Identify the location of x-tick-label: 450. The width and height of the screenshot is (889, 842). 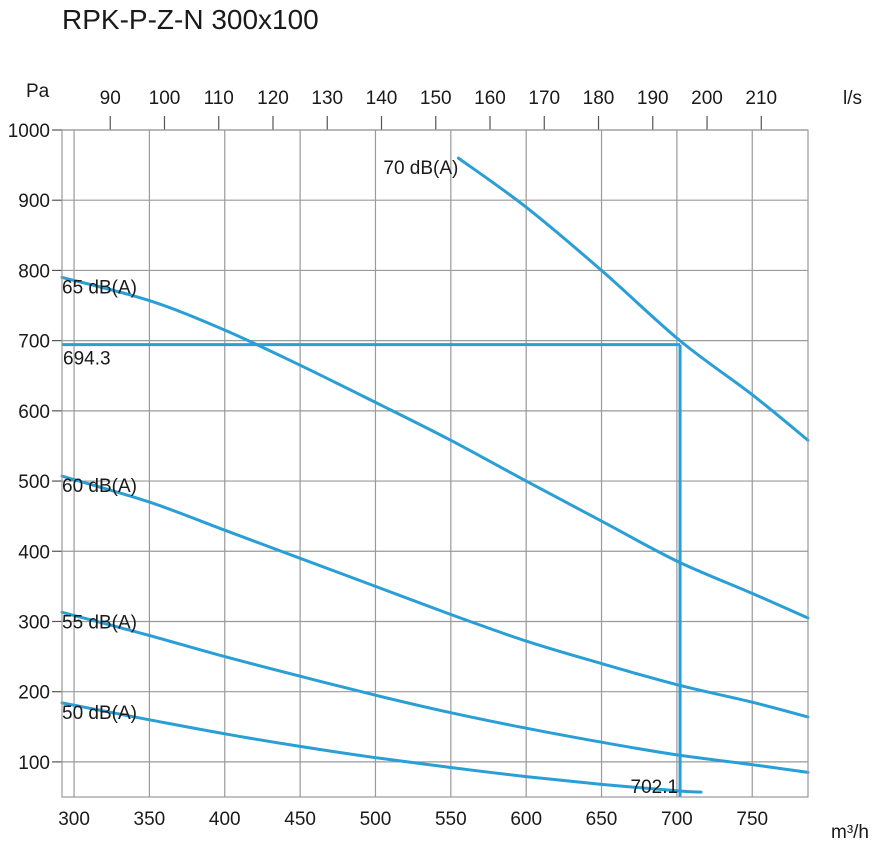
(300, 819).